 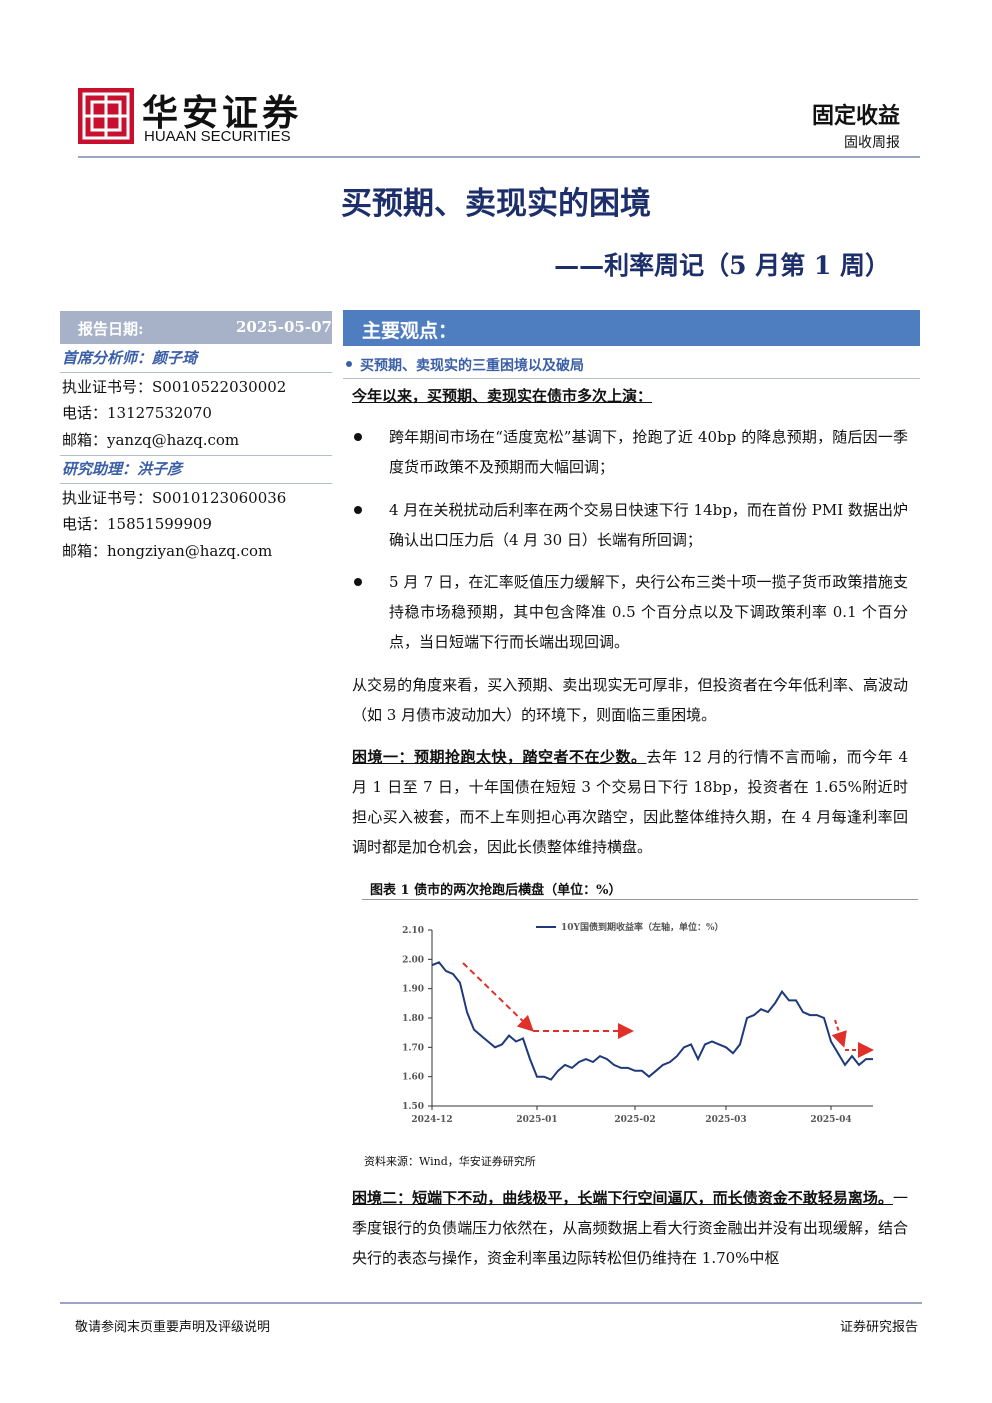 I want to click on subtitle: ——利率周记（5 月第 1 周）, so click(x=722, y=265).